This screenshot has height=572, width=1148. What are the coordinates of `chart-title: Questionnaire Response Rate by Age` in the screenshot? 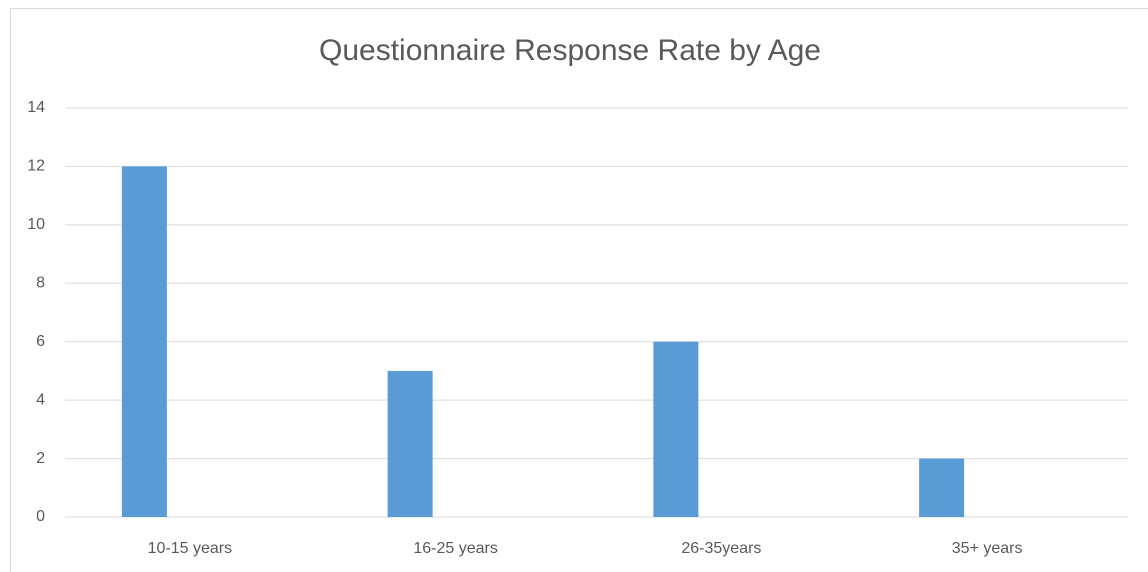 It's located at (570, 50).